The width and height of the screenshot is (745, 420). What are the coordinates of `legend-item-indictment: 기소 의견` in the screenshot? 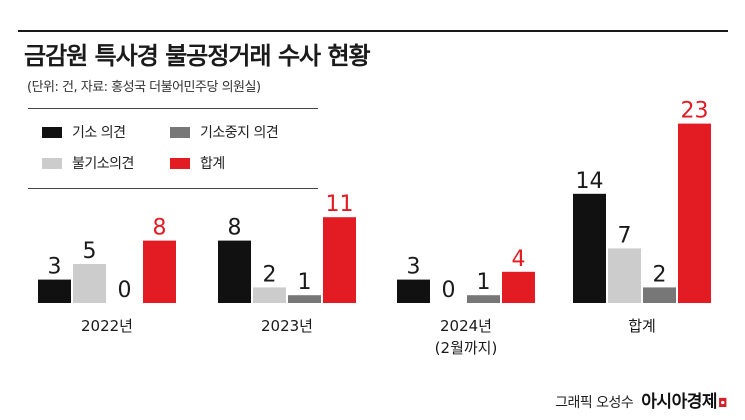 It's located at (84, 132).